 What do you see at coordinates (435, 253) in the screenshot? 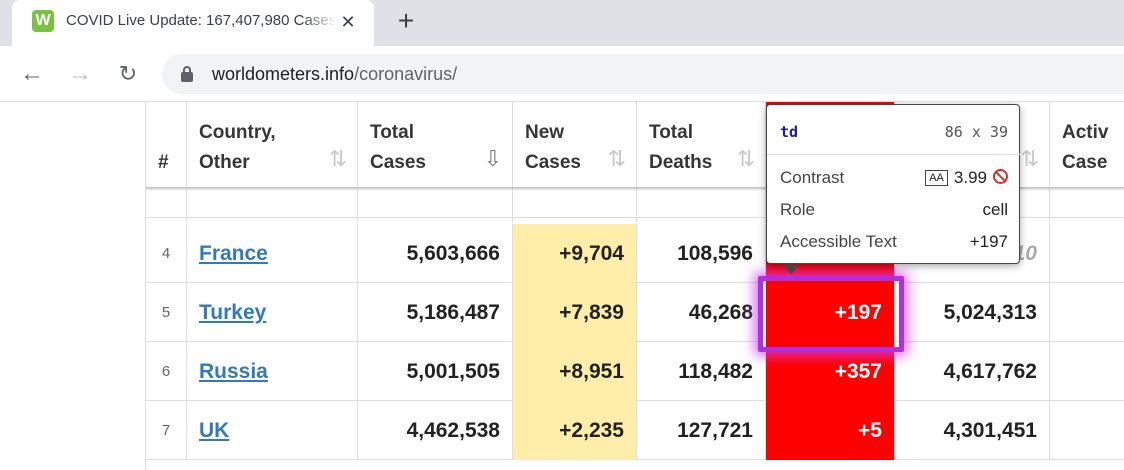
I see `total-cases-cell: 5,603,666` at bounding box center [435, 253].